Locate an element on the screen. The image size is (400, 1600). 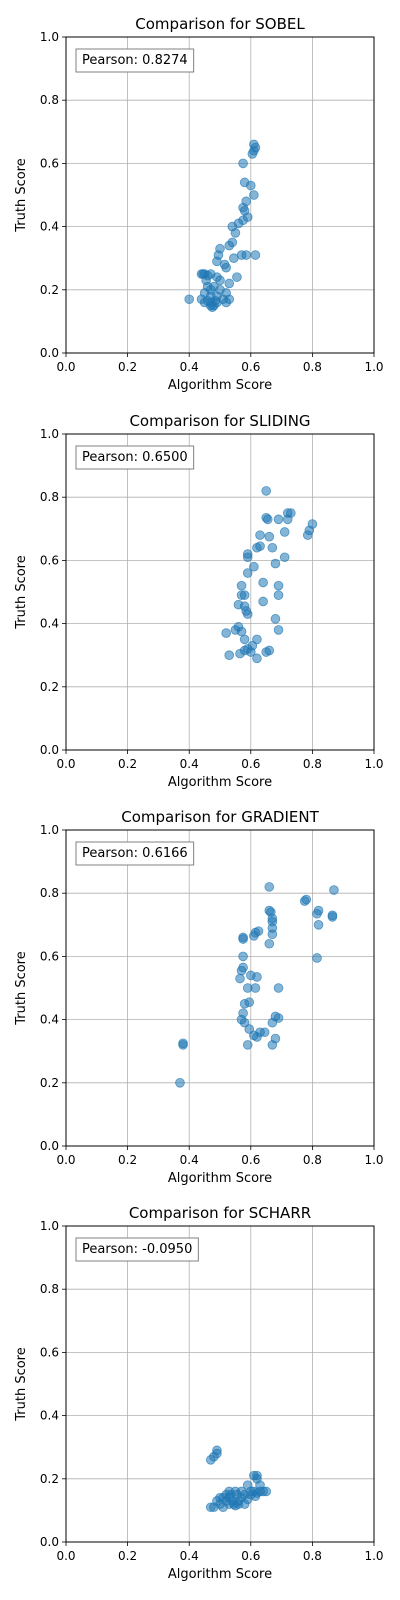
pearson-annotation: Pearson: 0.8274 is located at coordinates (135, 60).